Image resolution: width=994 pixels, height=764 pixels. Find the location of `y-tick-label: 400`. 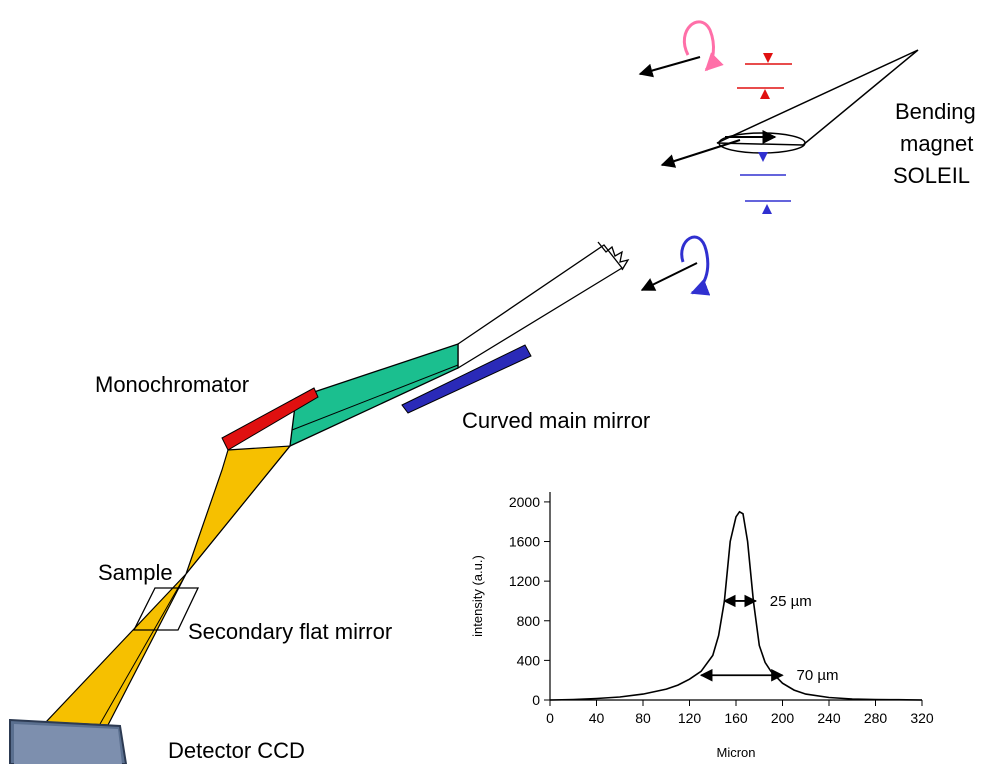

y-tick-label: 400 is located at coordinates (529, 660).